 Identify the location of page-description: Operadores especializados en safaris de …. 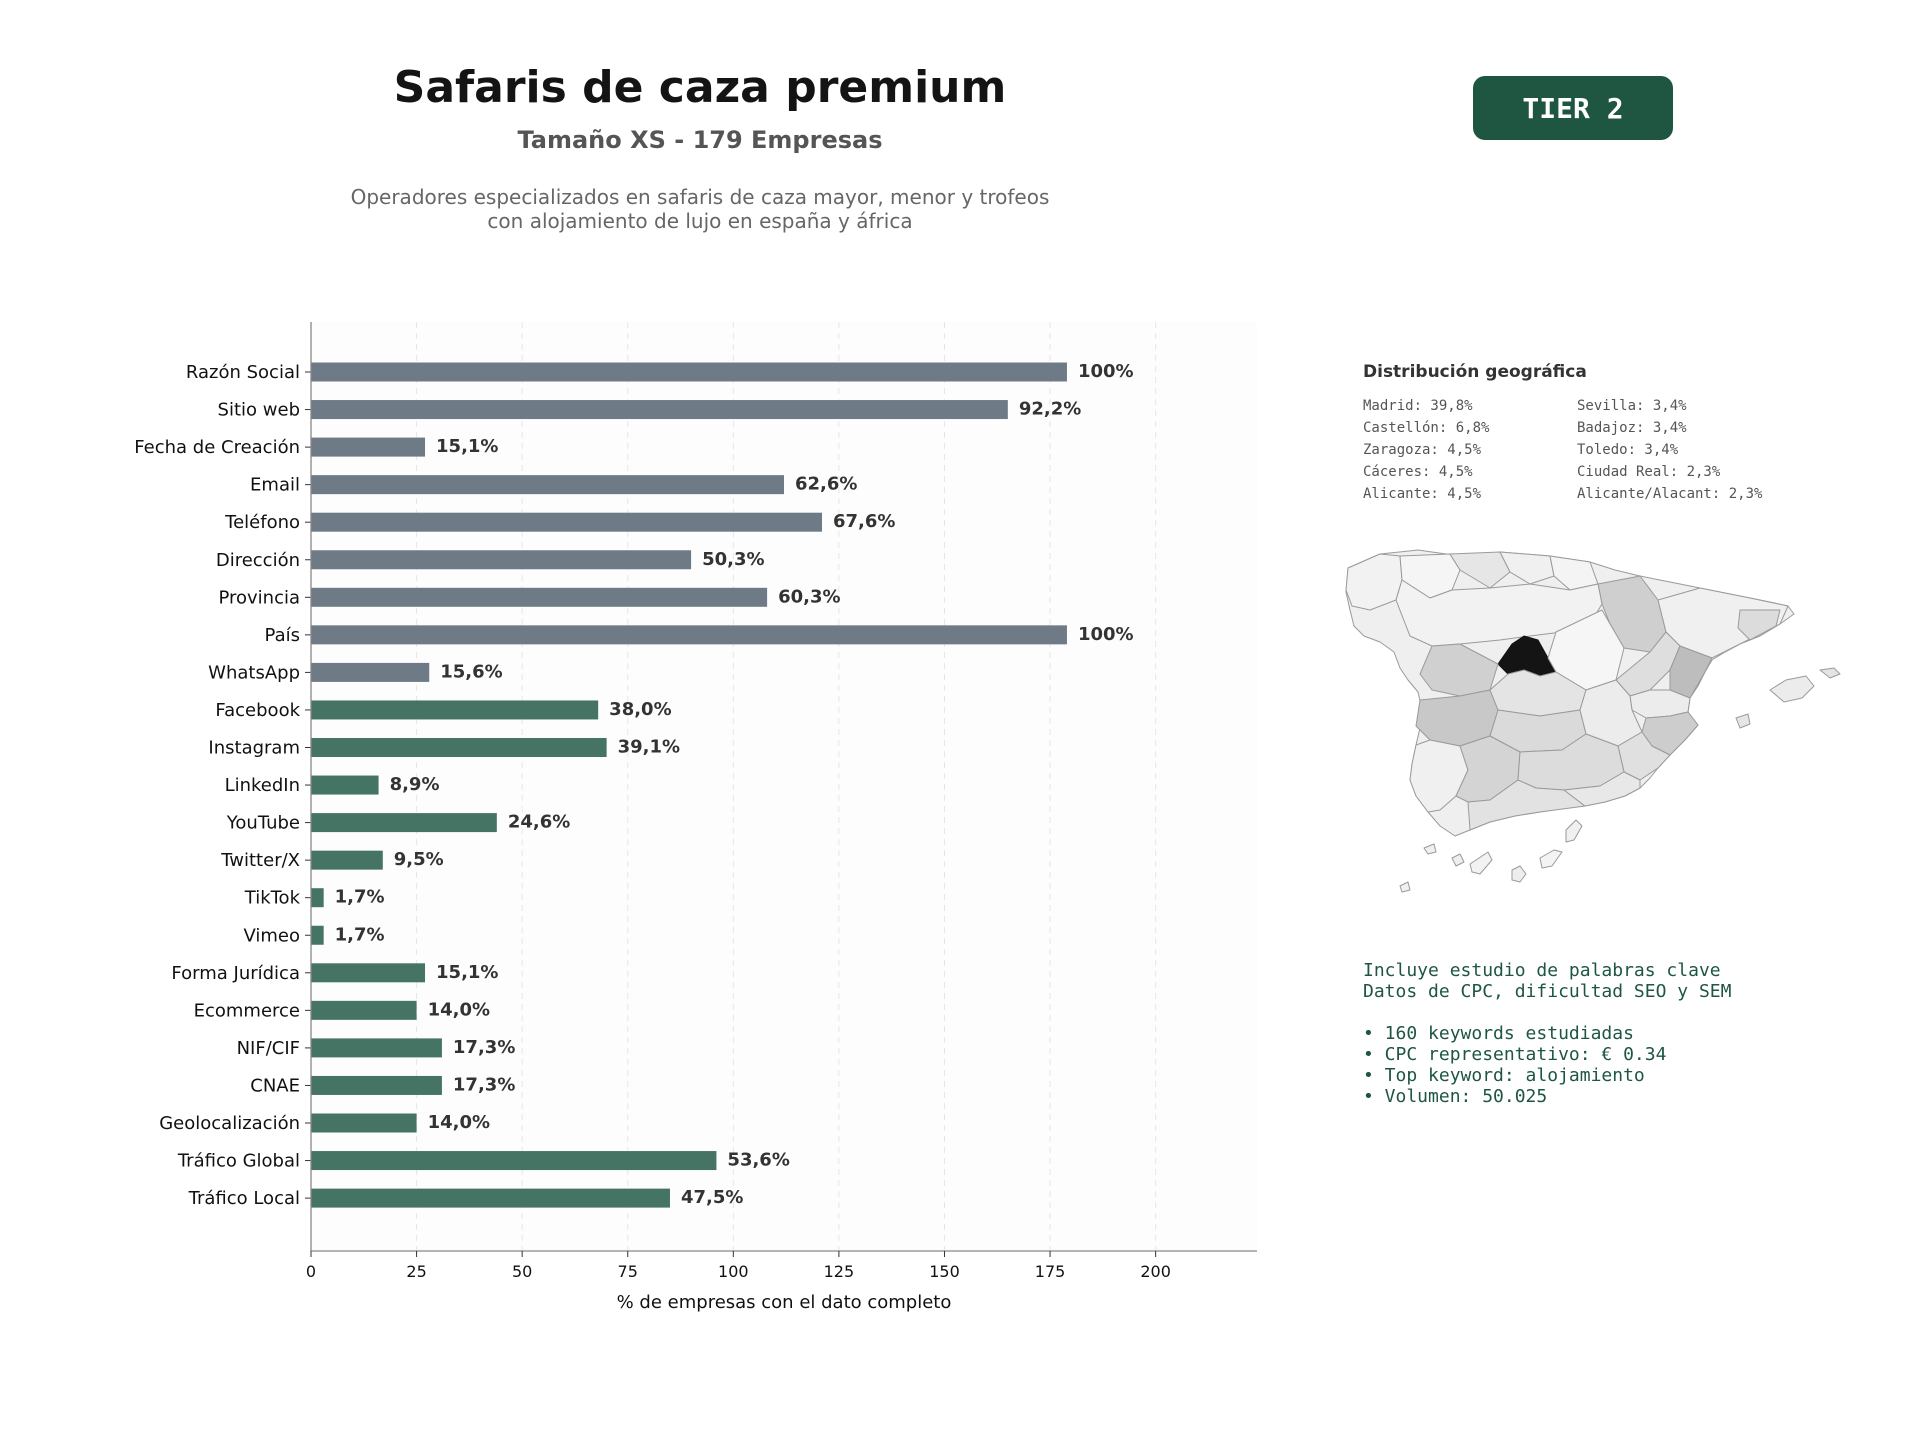
(700, 209).